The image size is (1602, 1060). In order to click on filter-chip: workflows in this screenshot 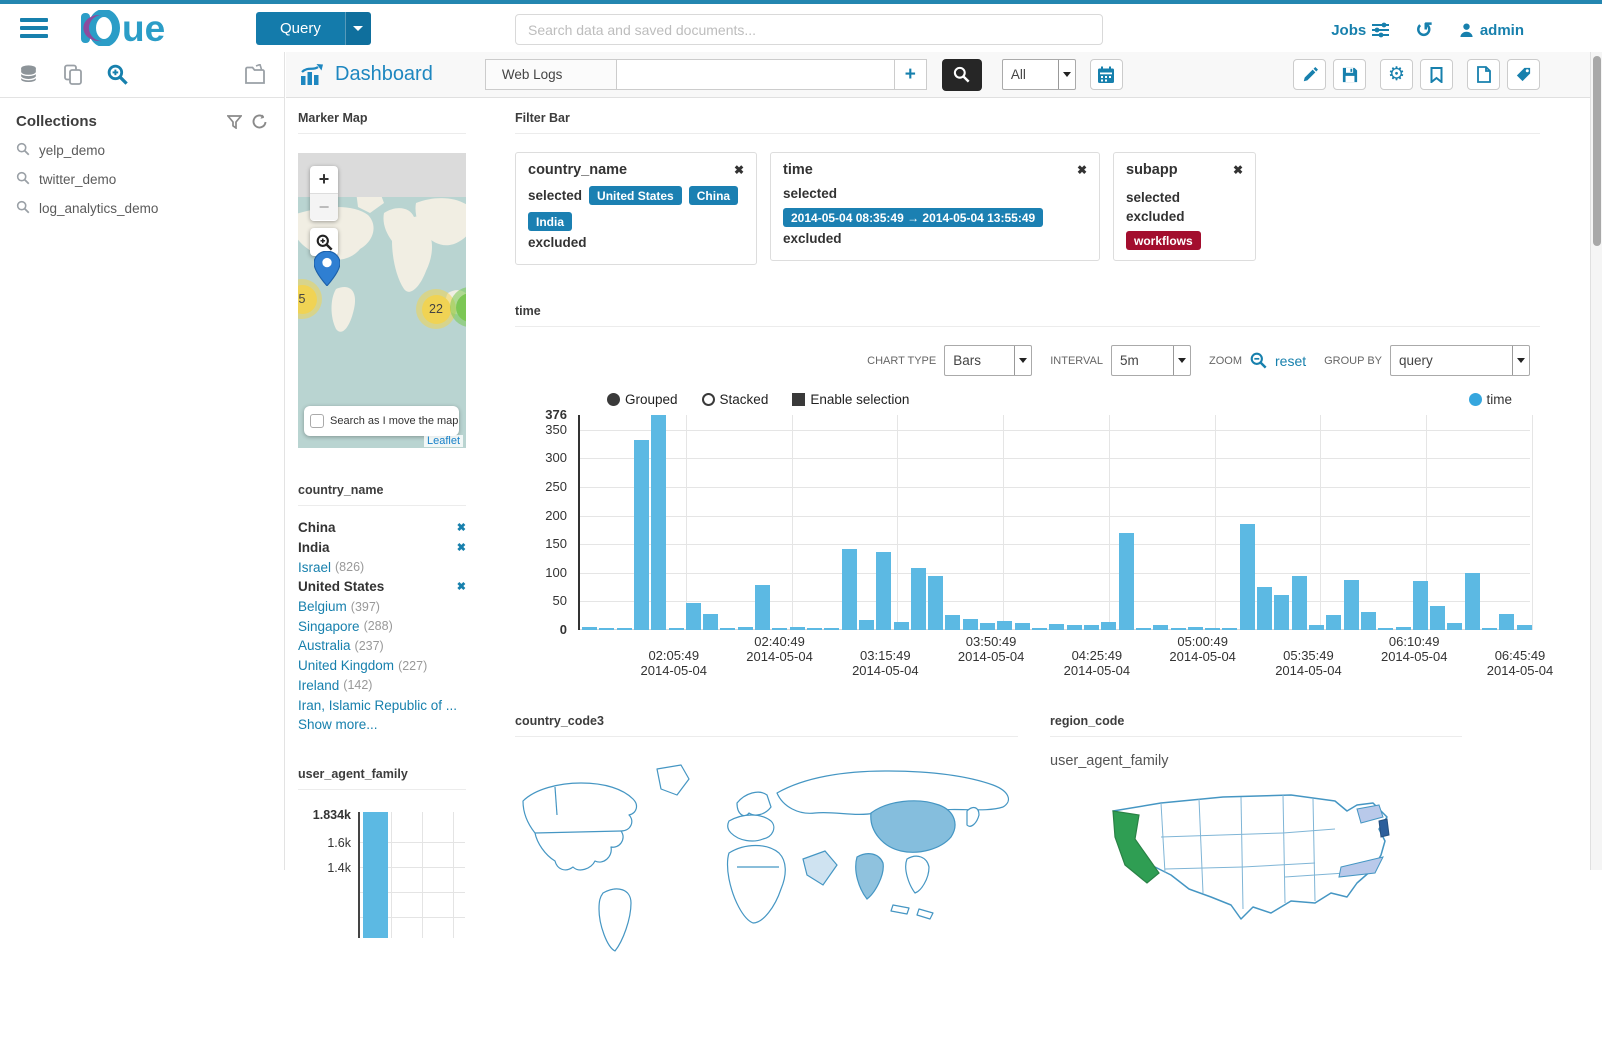, I will do `click(1163, 240)`.